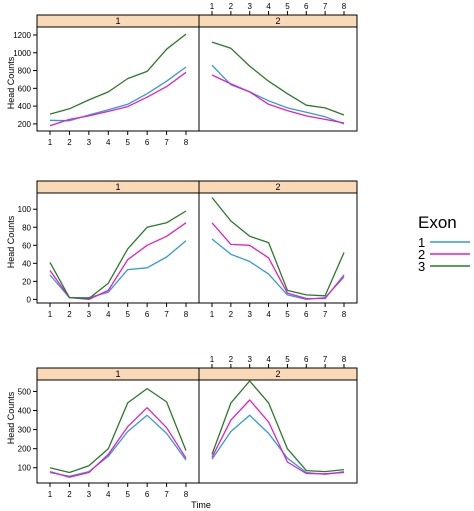 The image size is (474, 511). What do you see at coordinates (421, 242) in the screenshot?
I see `legend-label-exon-1: 1` at bounding box center [421, 242].